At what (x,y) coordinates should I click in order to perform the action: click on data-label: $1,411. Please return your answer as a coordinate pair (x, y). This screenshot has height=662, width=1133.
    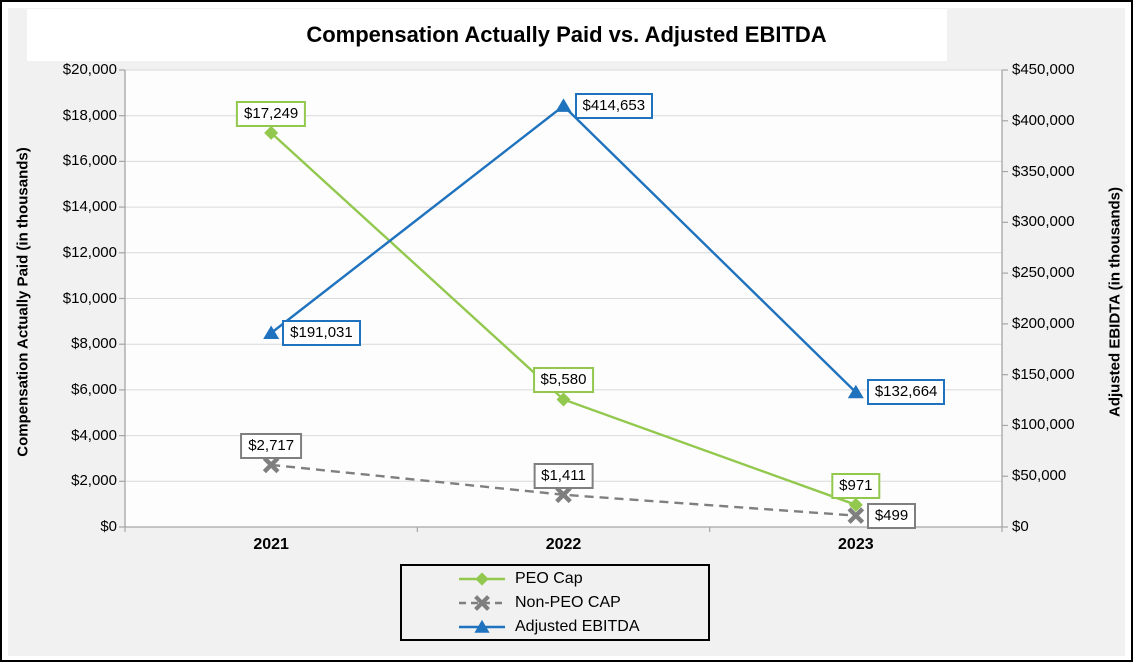
    Looking at the image, I should click on (563, 475).